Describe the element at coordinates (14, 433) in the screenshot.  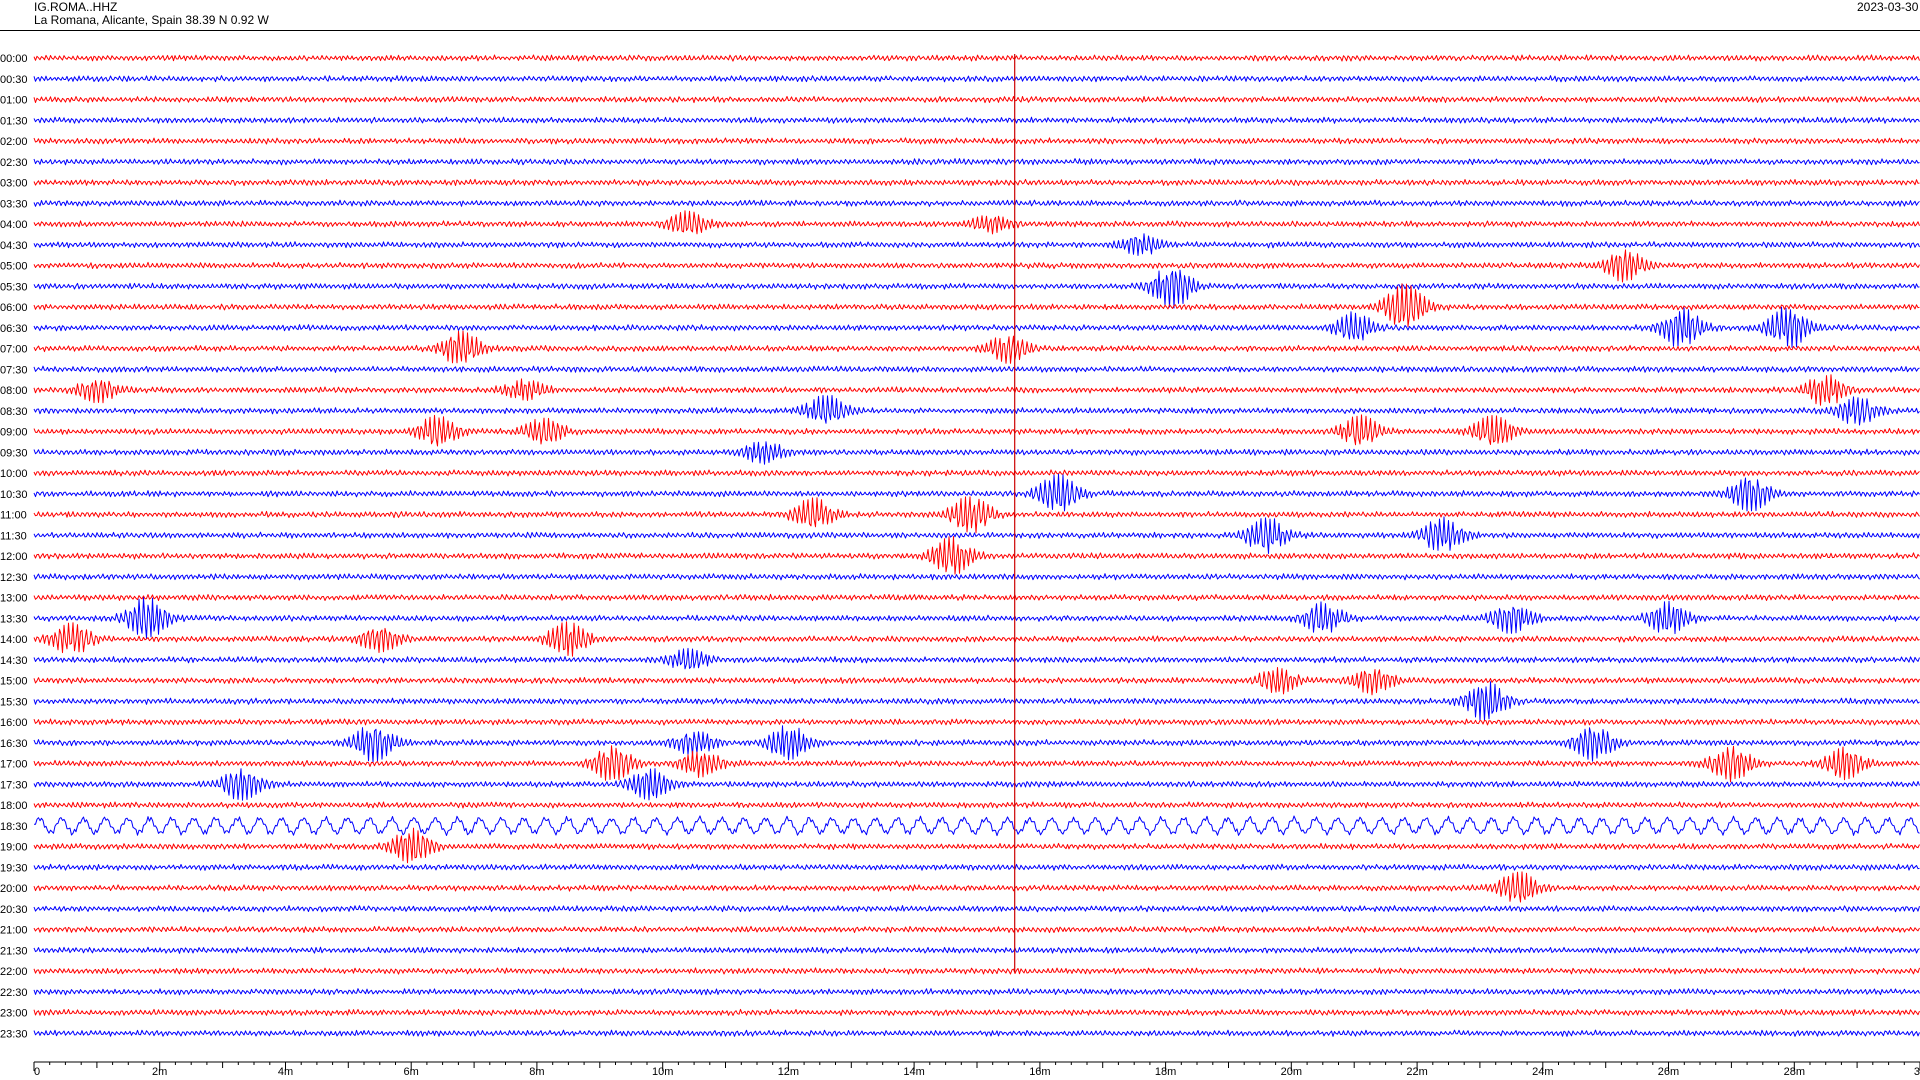
I see `row-label: 09:00` at that location.